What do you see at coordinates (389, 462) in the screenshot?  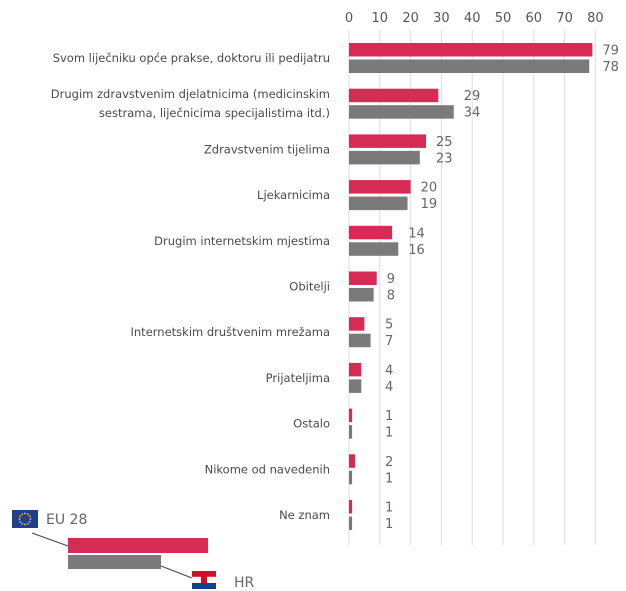 I see `value-label-eu28: 2` at bounding box center [389, 462].